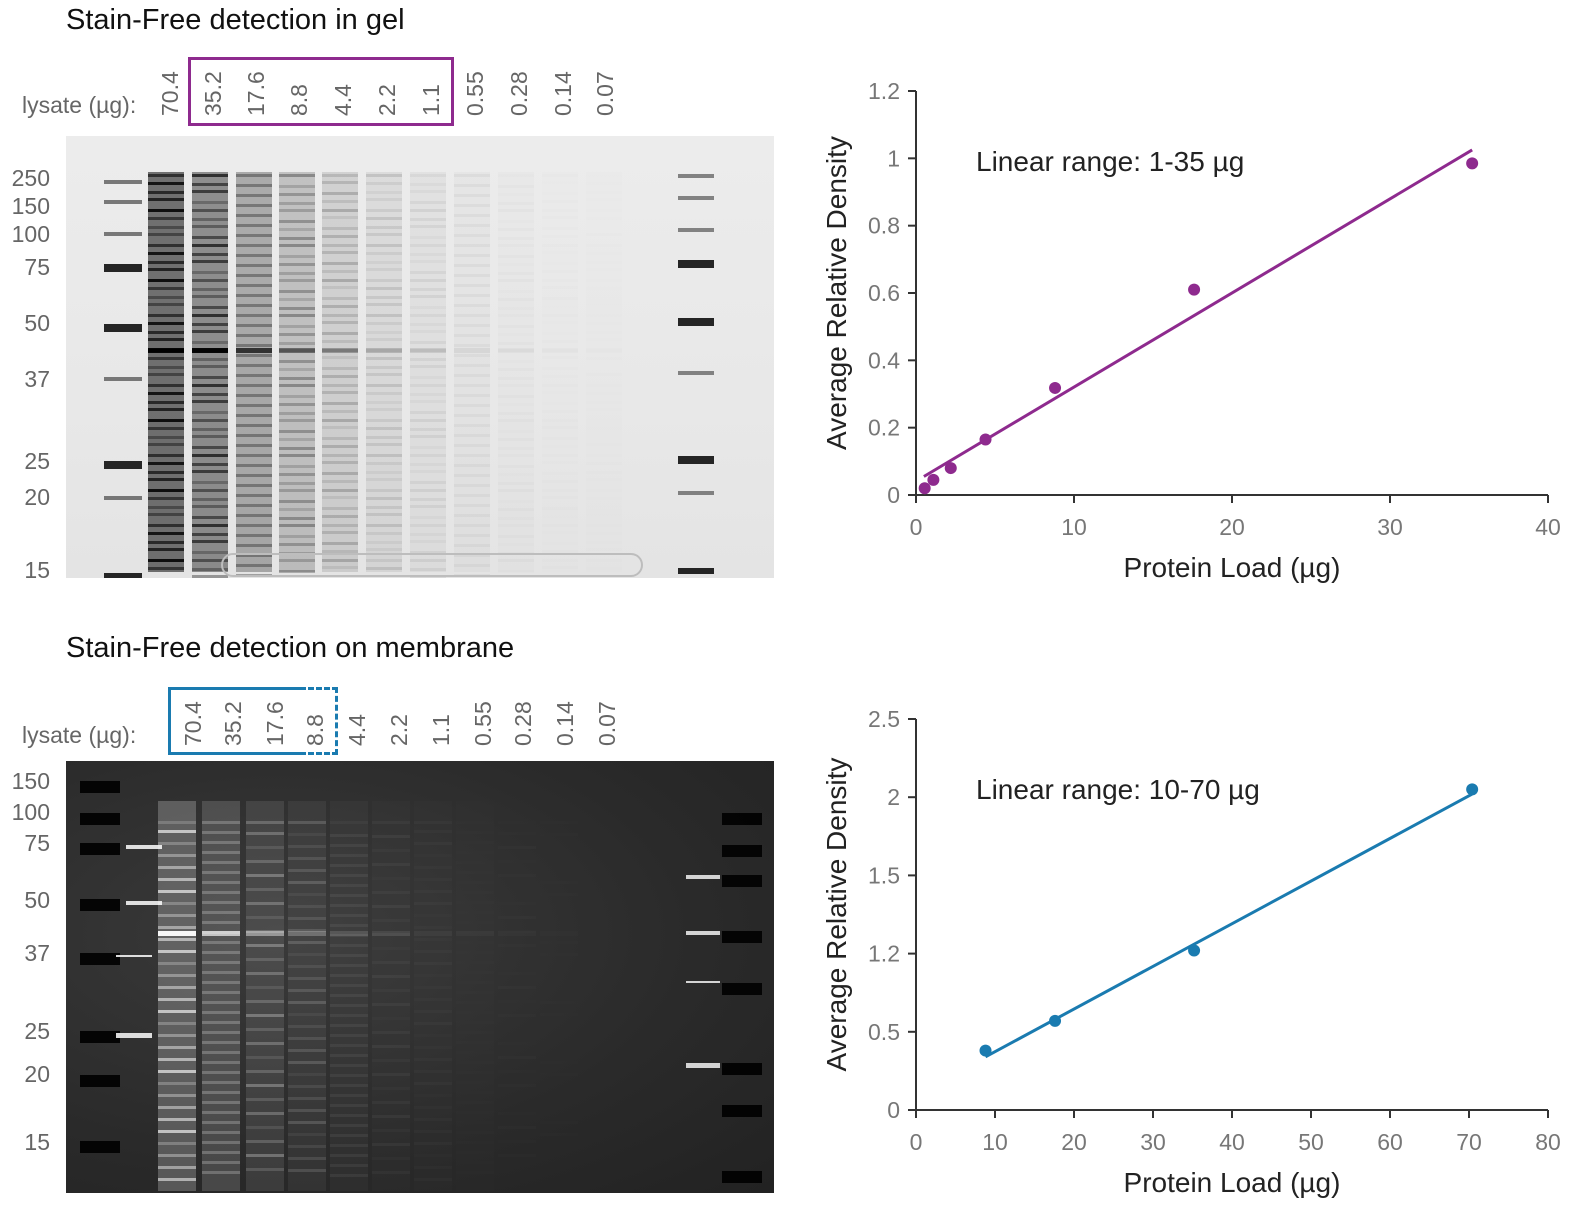 The height and width of the screenshot is (1216, 1590). Describe the element at coordinates (1074, 1142) in the screenshot. I see `x-tick-label: 20` at that location.